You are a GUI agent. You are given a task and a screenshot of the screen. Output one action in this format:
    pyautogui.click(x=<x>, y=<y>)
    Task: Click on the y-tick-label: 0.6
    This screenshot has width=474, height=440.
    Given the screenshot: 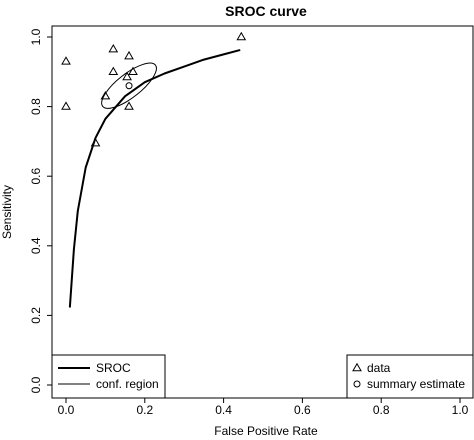 What is the action you would take?
    pyautogui.click(x=36, y=176)
    